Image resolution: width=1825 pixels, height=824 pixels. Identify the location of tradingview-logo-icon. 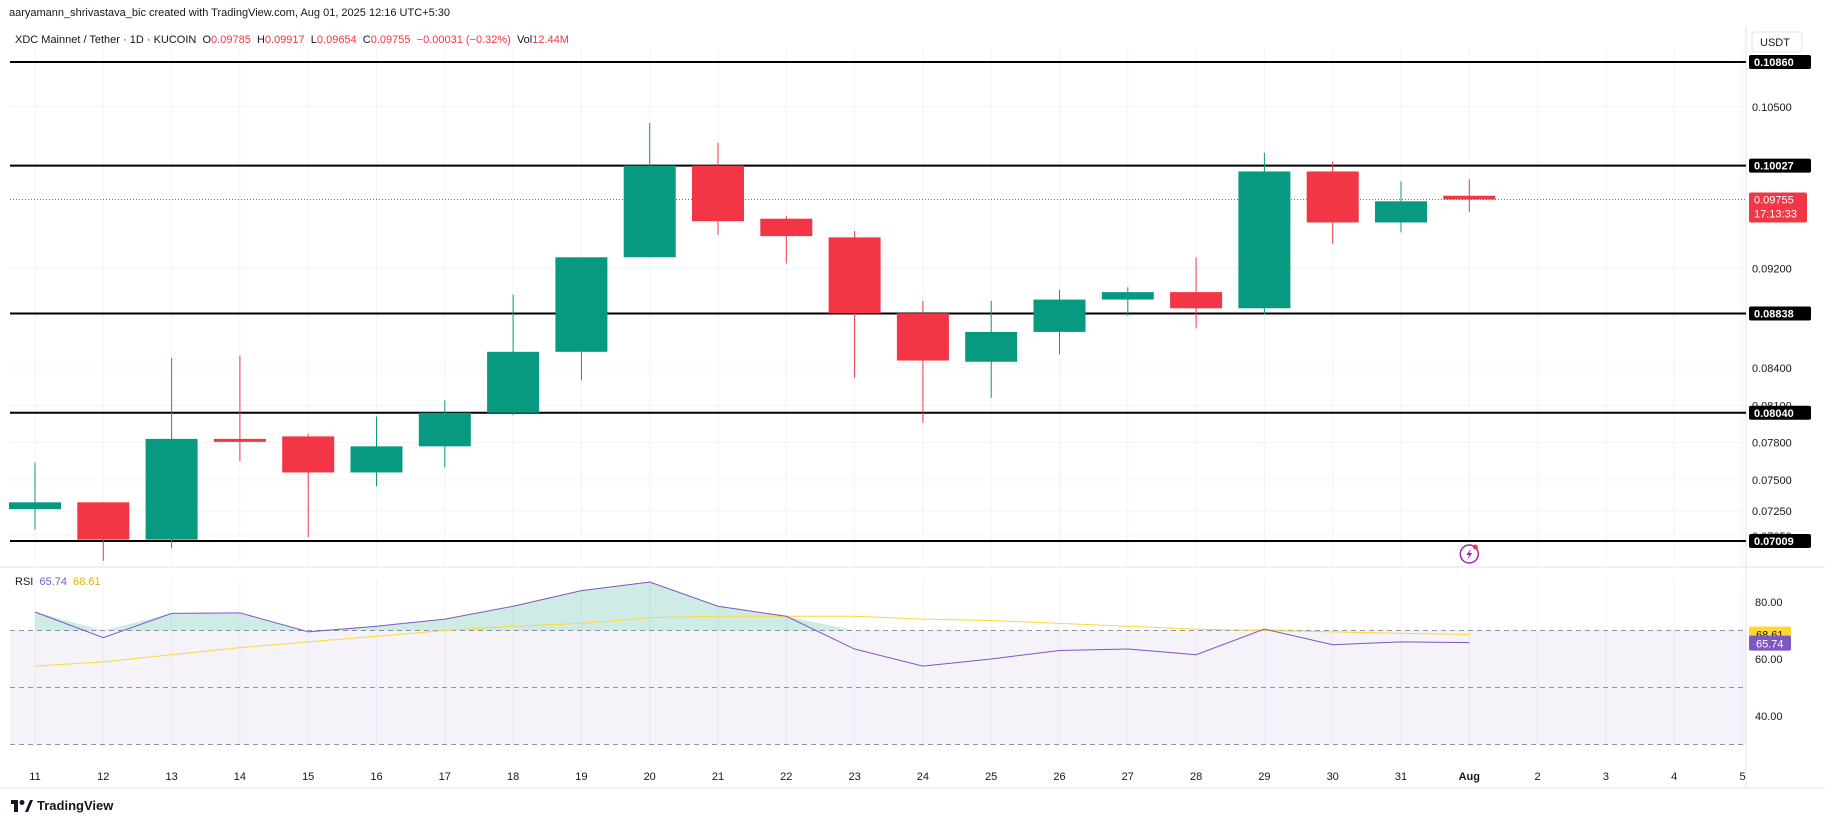
(22, 805).